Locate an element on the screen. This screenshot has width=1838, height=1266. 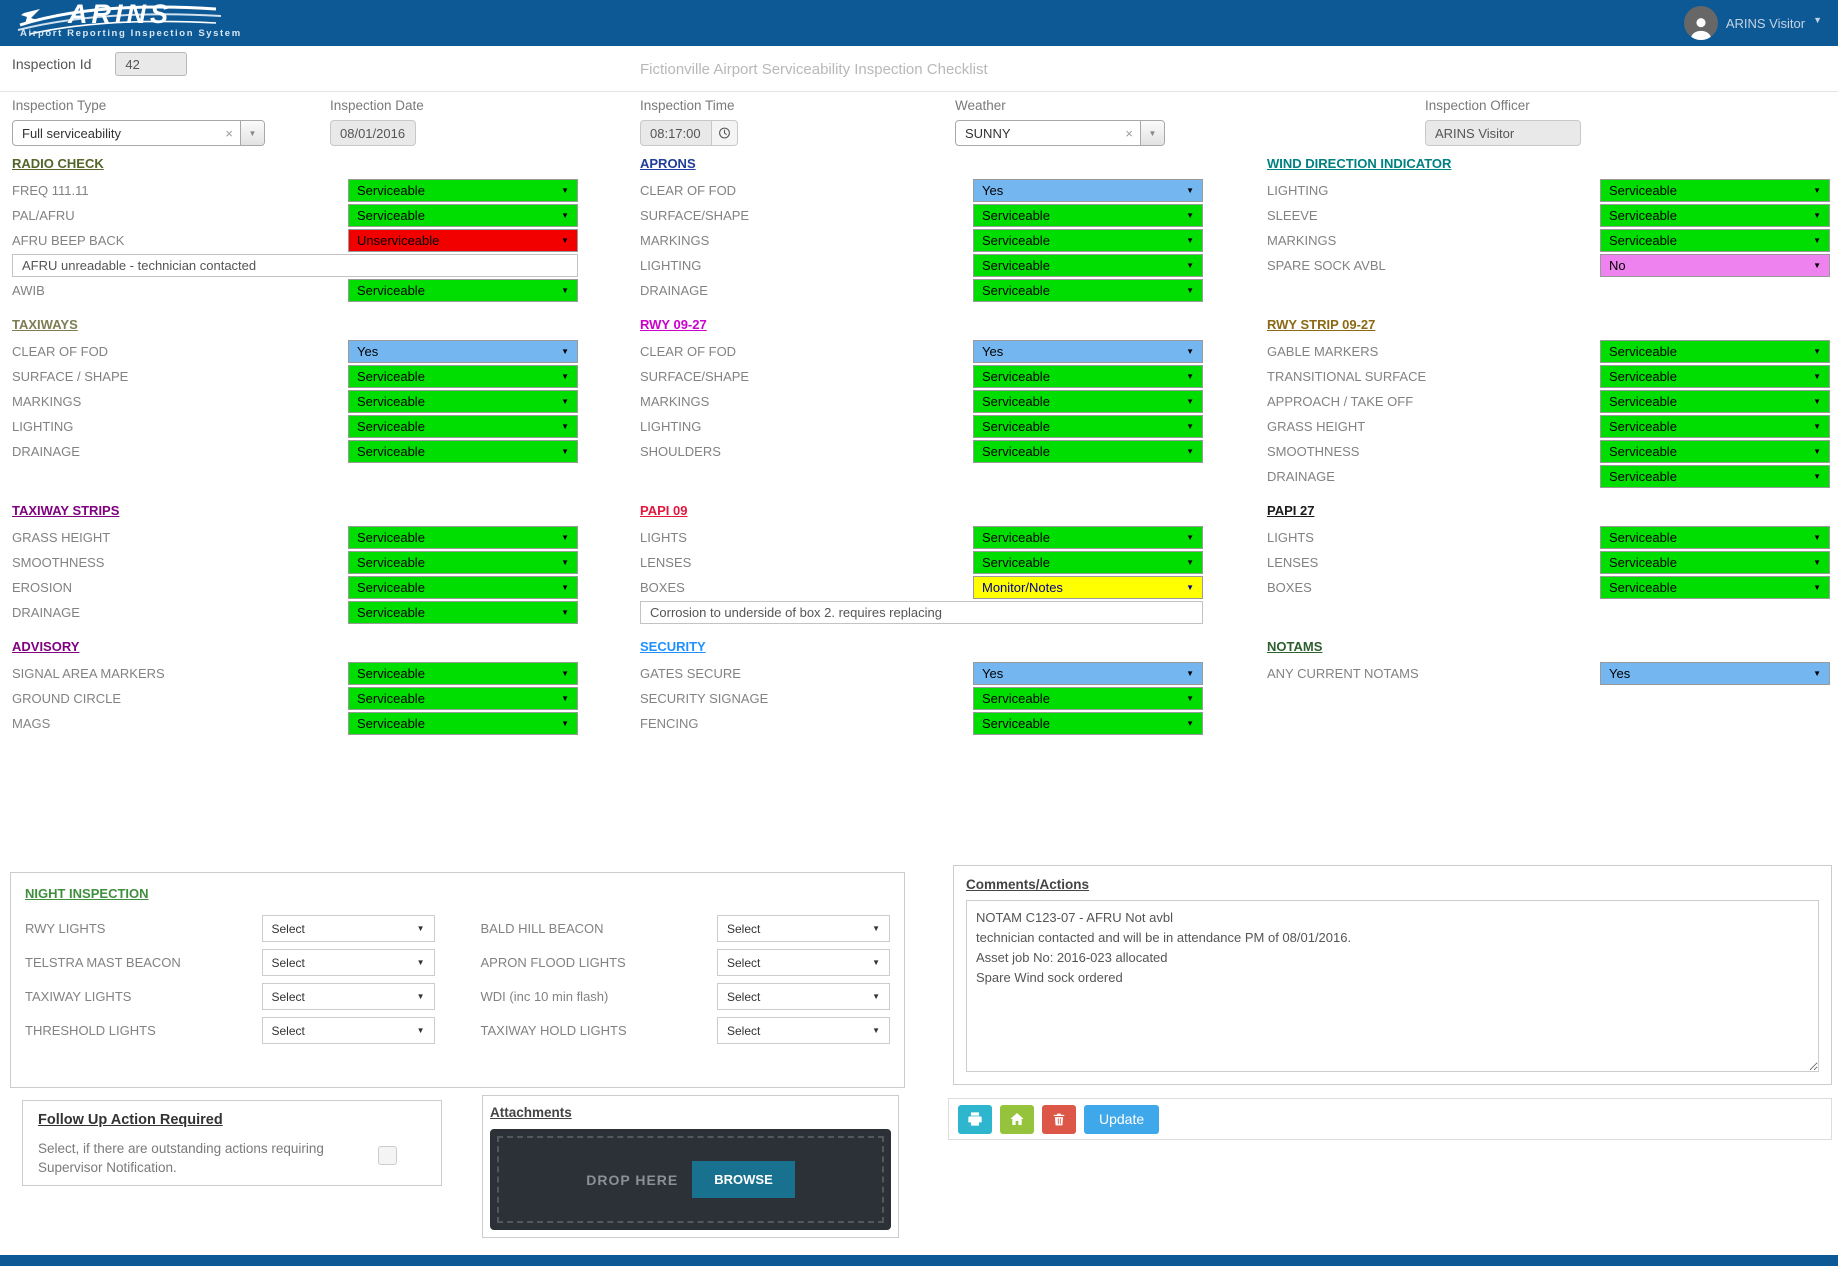
combo-select: SUNNY × ▼ is located at coordinates (1060, 133).